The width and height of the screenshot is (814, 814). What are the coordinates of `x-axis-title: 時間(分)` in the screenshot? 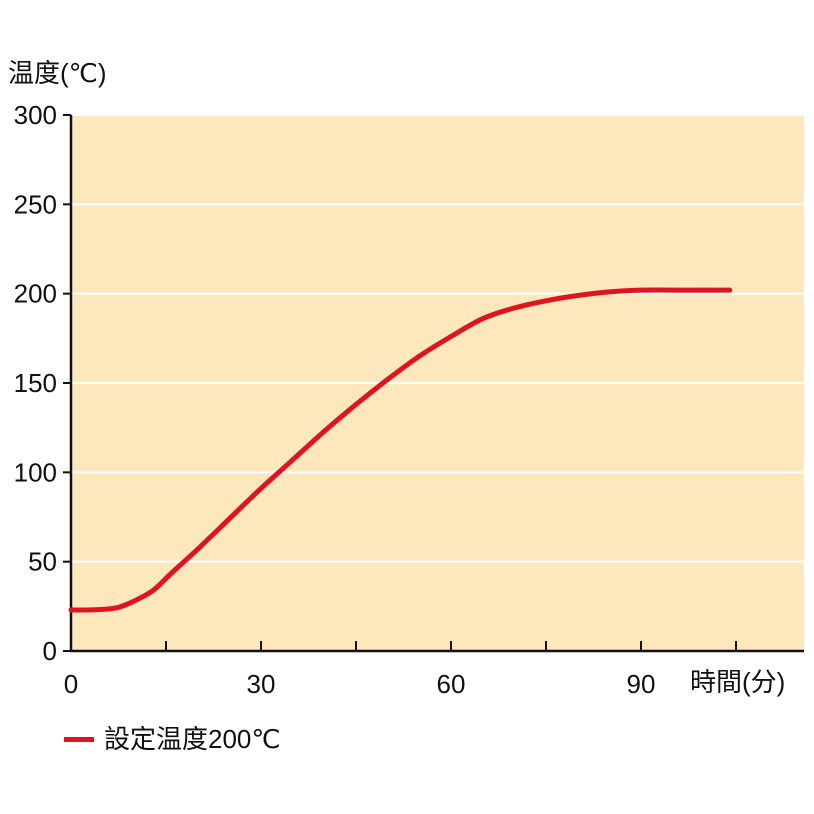 It's located at (738, 682).